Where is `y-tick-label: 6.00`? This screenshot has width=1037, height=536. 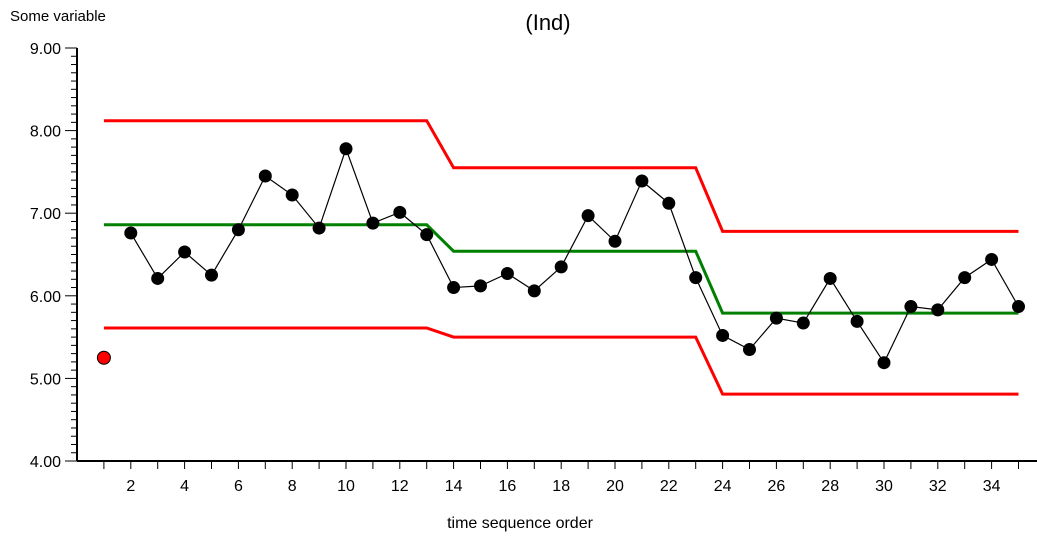
y-tick-label: 6.00 is located at coordinates (45, 297).